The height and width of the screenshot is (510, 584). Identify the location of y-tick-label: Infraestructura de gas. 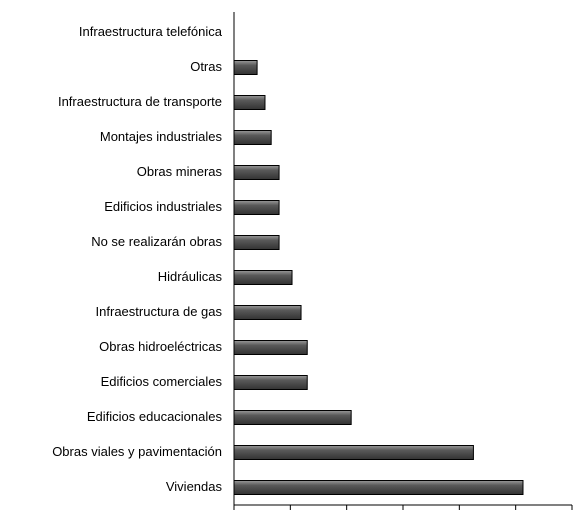
(159, 311).